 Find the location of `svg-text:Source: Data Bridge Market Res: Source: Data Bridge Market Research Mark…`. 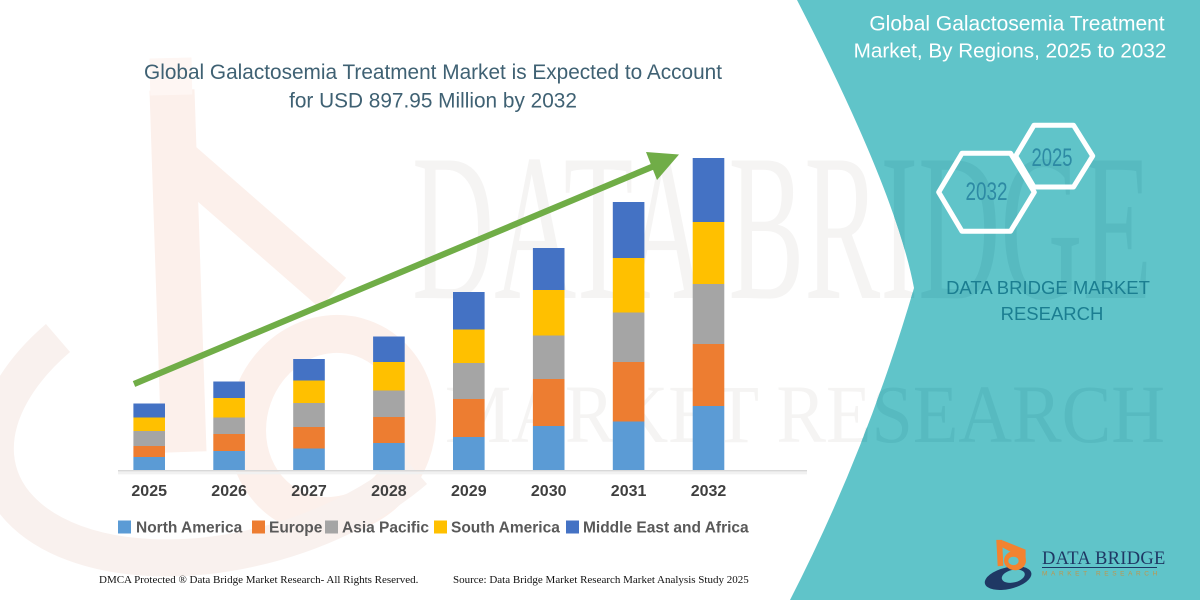

svg-text:Source: Data Bridge Market Res: Source: Data Bridge Market Research Mark… is located at coordinates (601, 580).